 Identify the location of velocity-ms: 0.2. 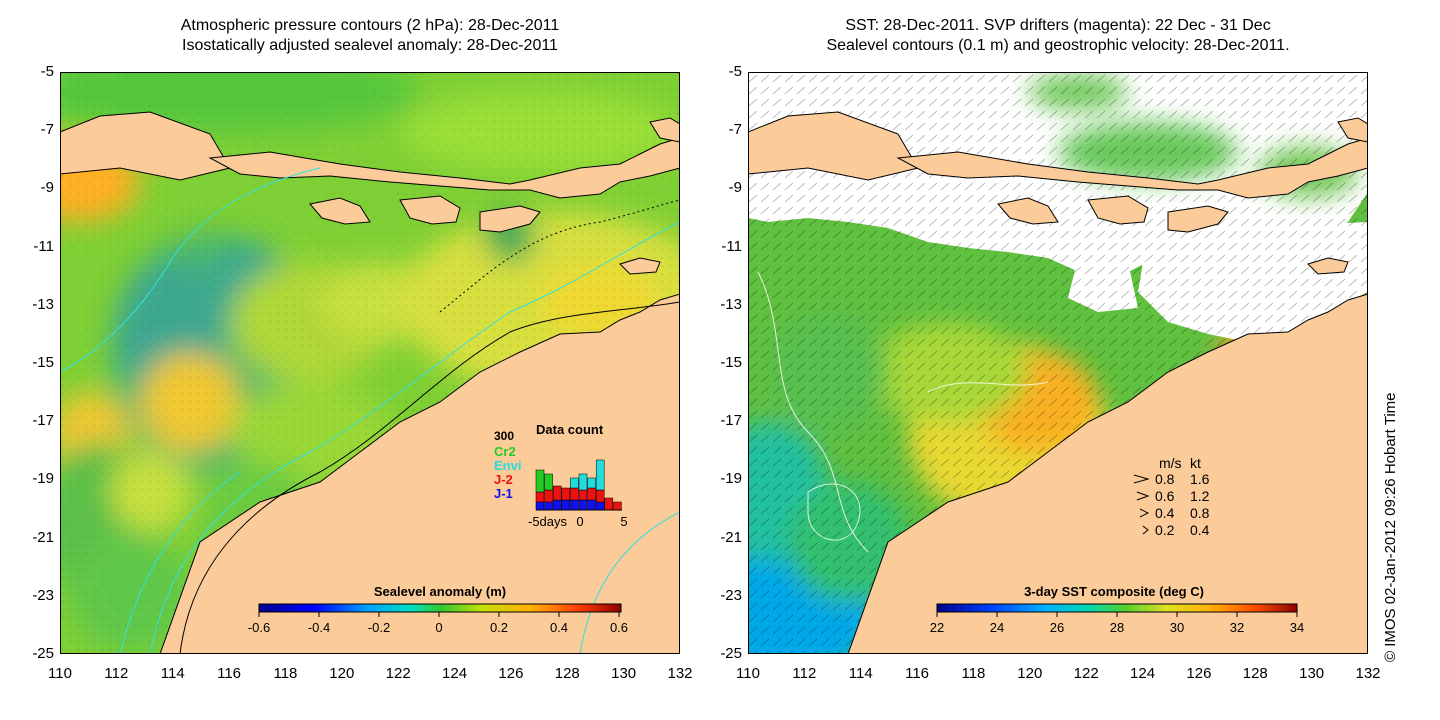
(1165, 530).